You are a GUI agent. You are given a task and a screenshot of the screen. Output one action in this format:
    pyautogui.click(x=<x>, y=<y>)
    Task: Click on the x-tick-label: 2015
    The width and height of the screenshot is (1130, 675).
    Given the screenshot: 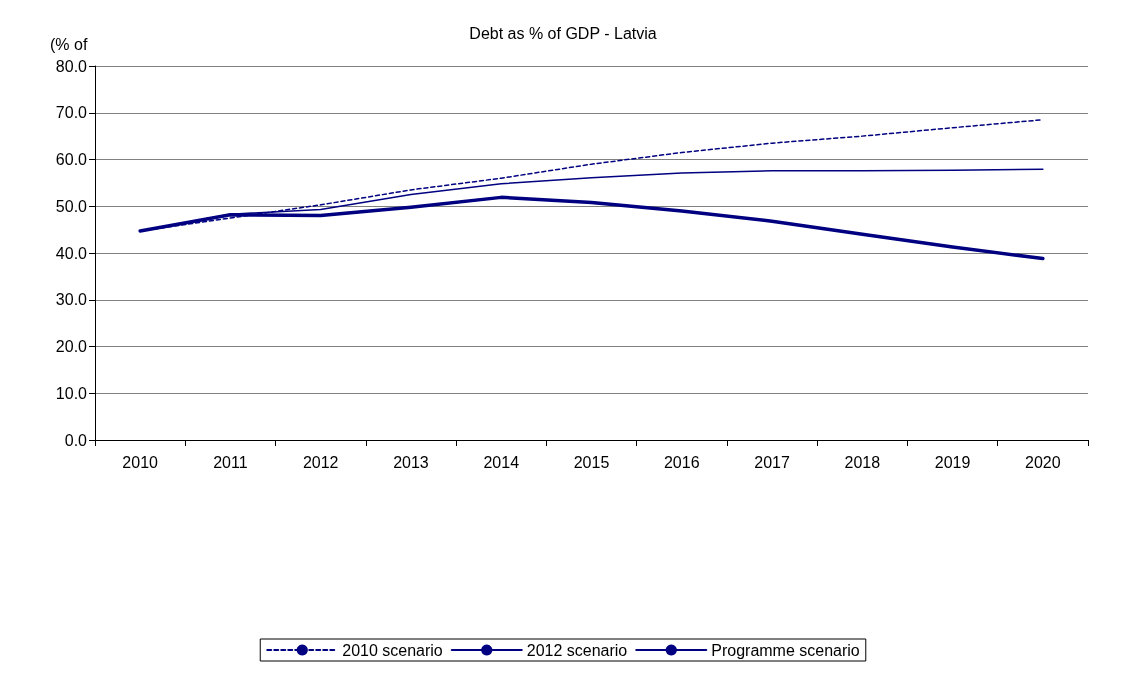 What is the action you would take?
    pyautogui.click(x=591, y=462)
    